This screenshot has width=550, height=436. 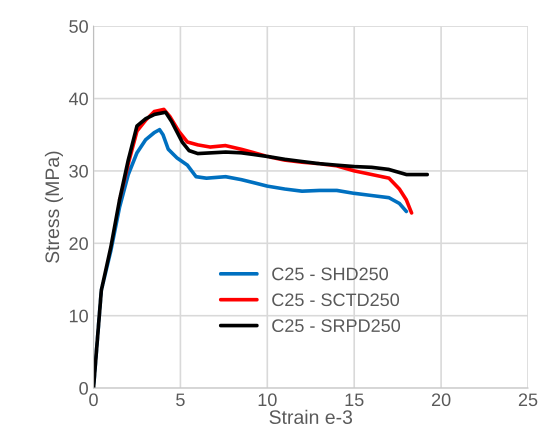 I want to click on y-tick-label: 20, so click(x=78, y=243).